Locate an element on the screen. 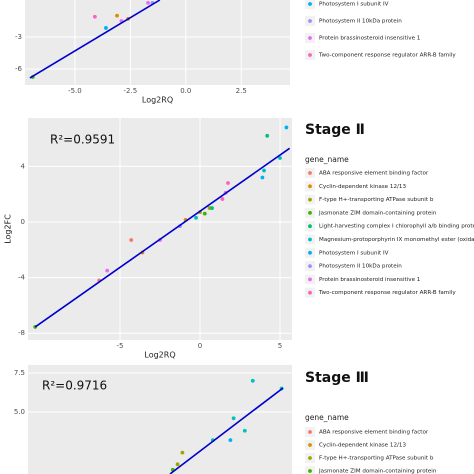  x-tick-label: 0 is located at coordinates (200, 346).